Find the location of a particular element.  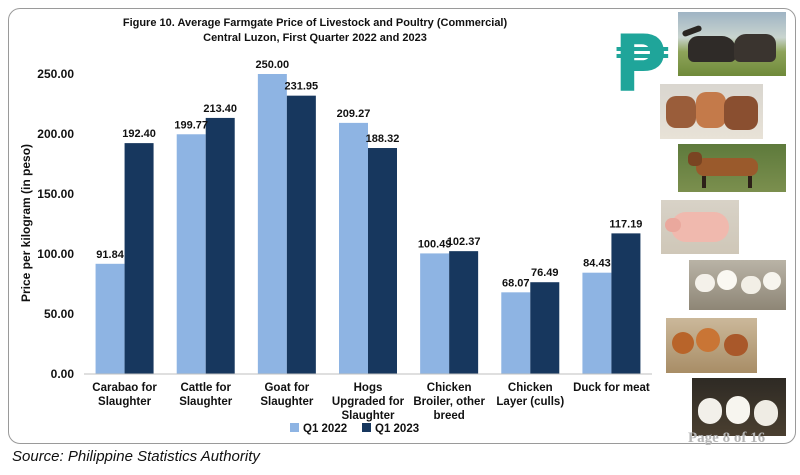

x-category-label: Layer (culls) is located at coordinates (530, 402).